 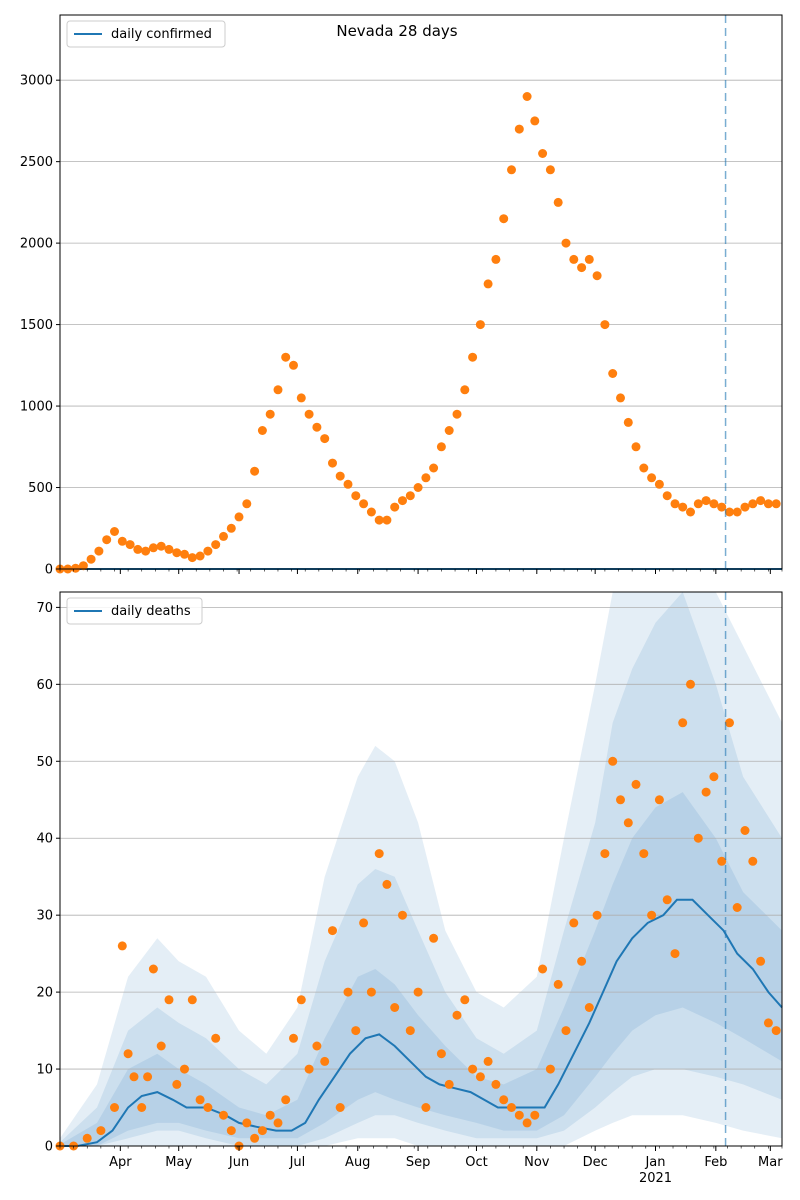 What do you see at coordinates (44, 762) in the screenshot?
I see `y-tick-label: 50` at bounding box center [44, 762].